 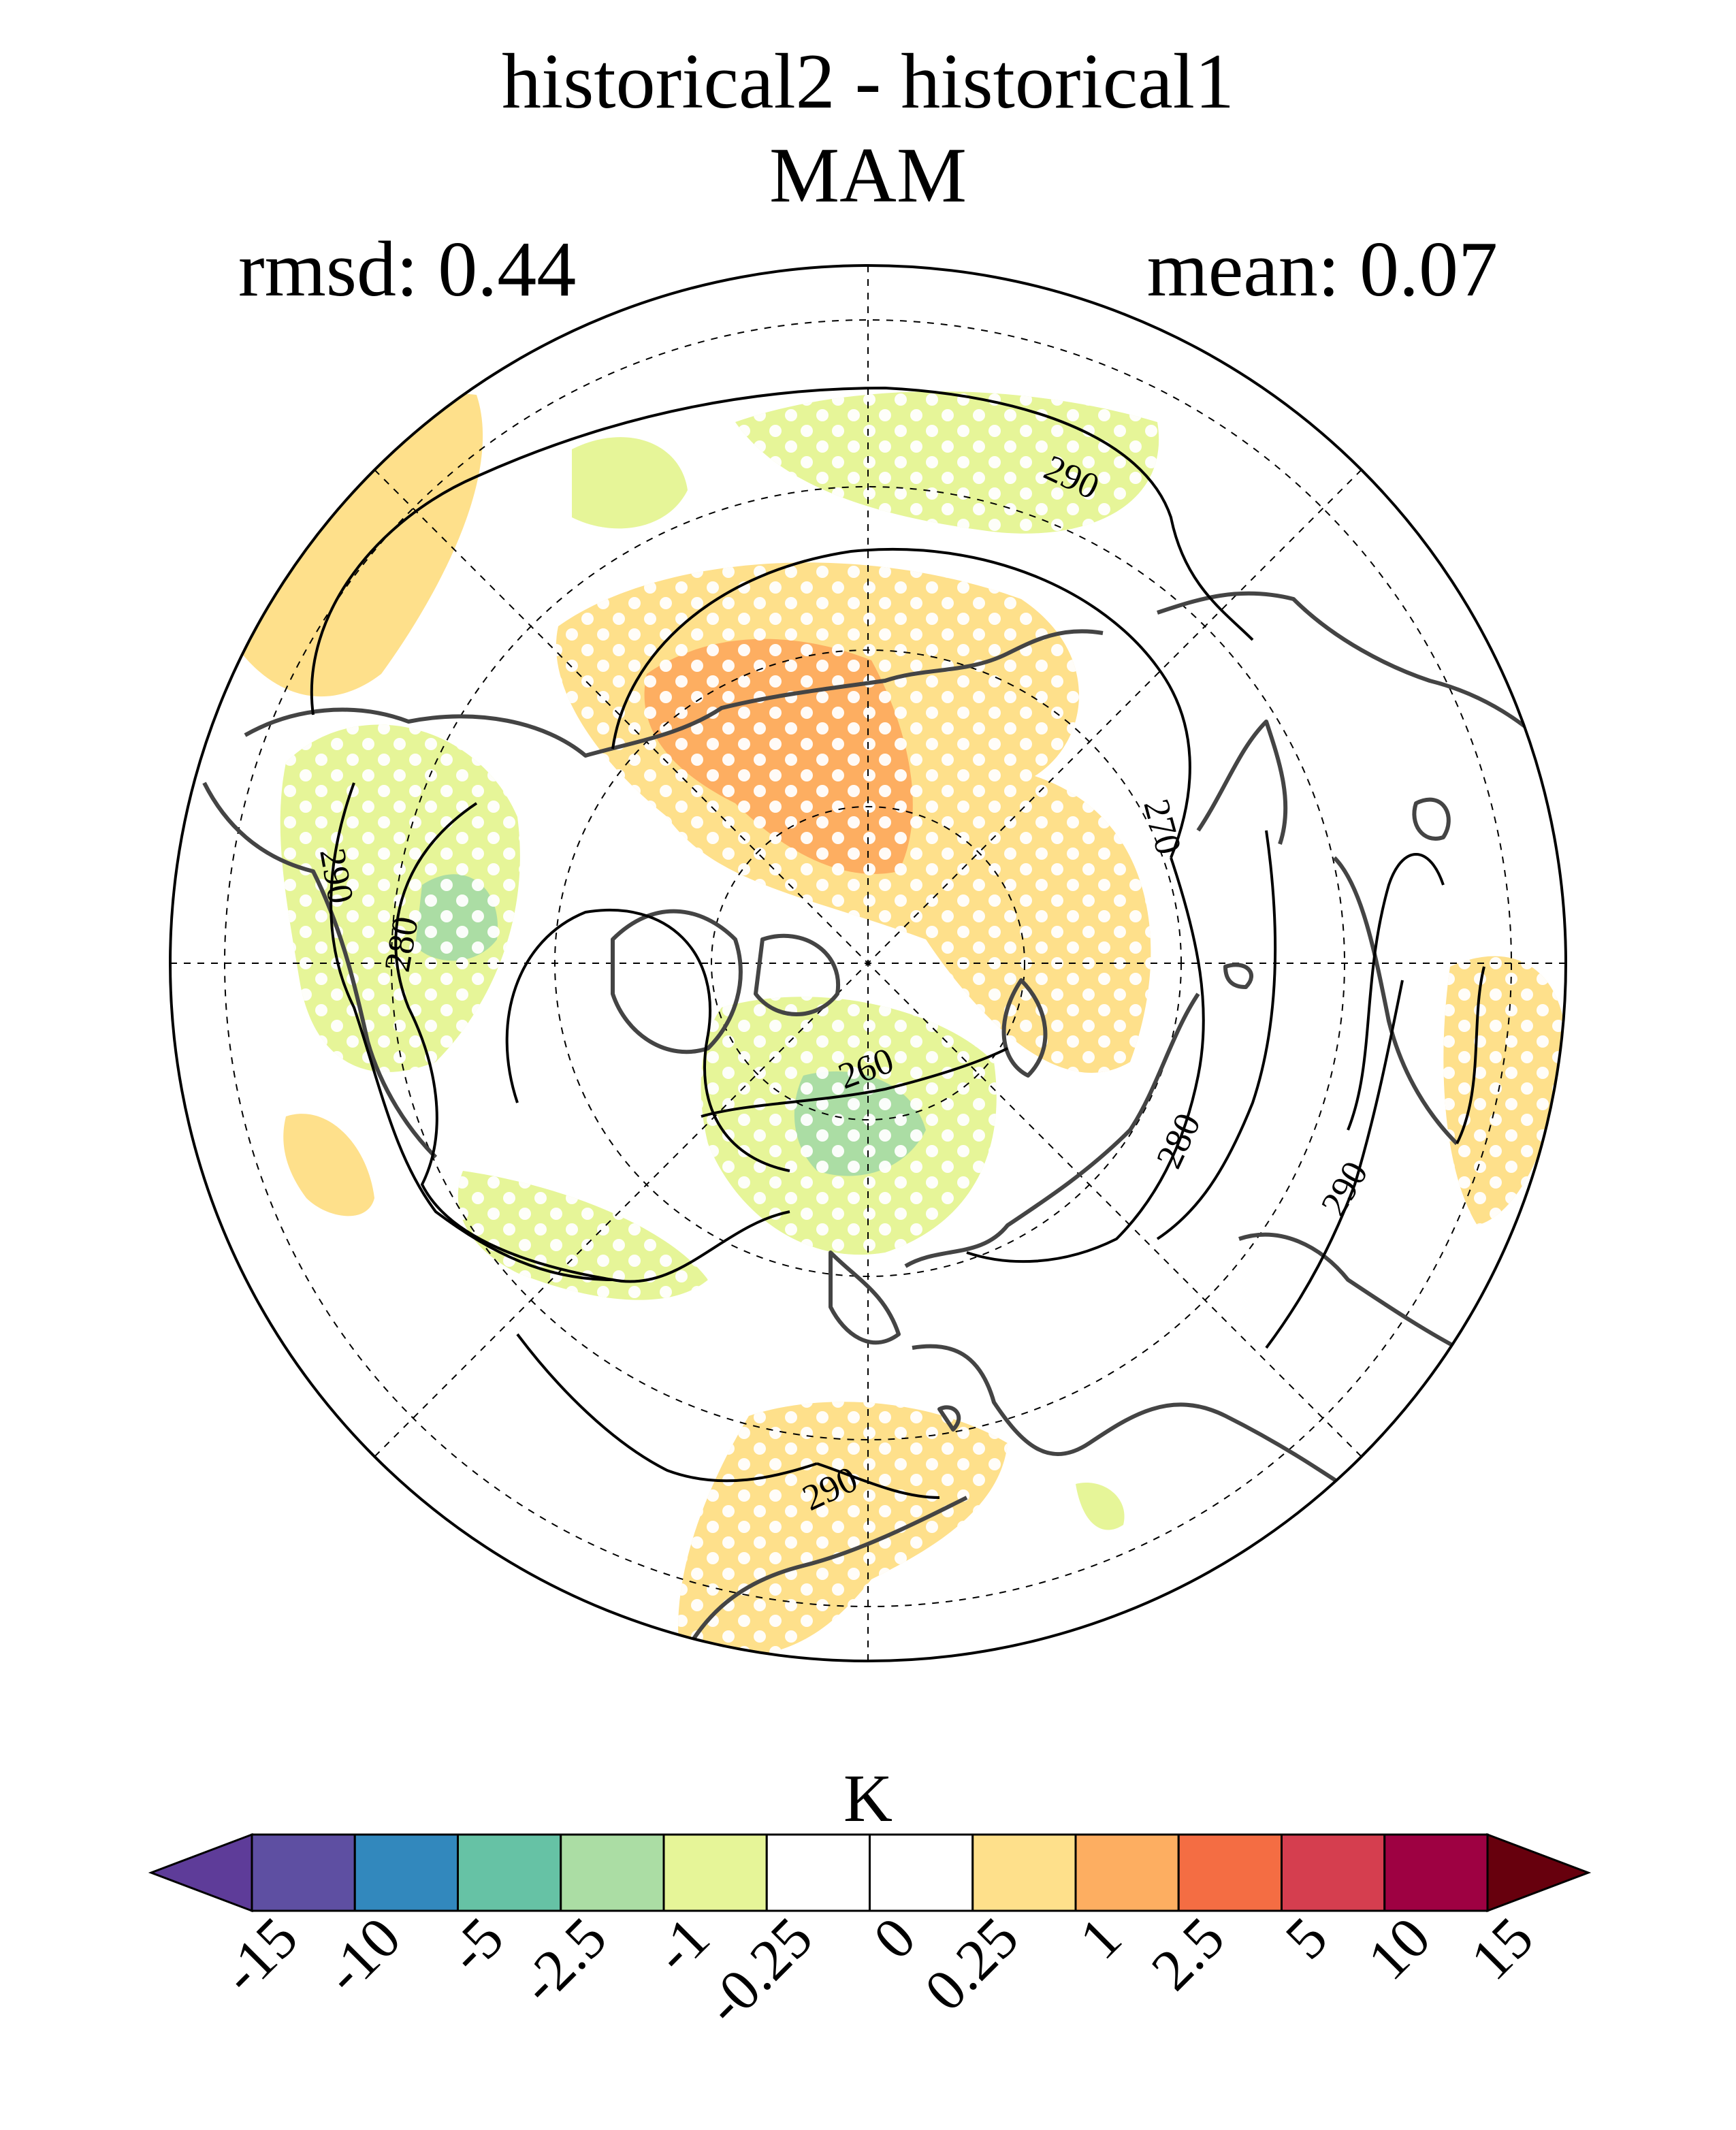 What do you see at coordinates (401, 944) in the screenshot?
I see `contour-label: 280` at bounding box center [401, 944].